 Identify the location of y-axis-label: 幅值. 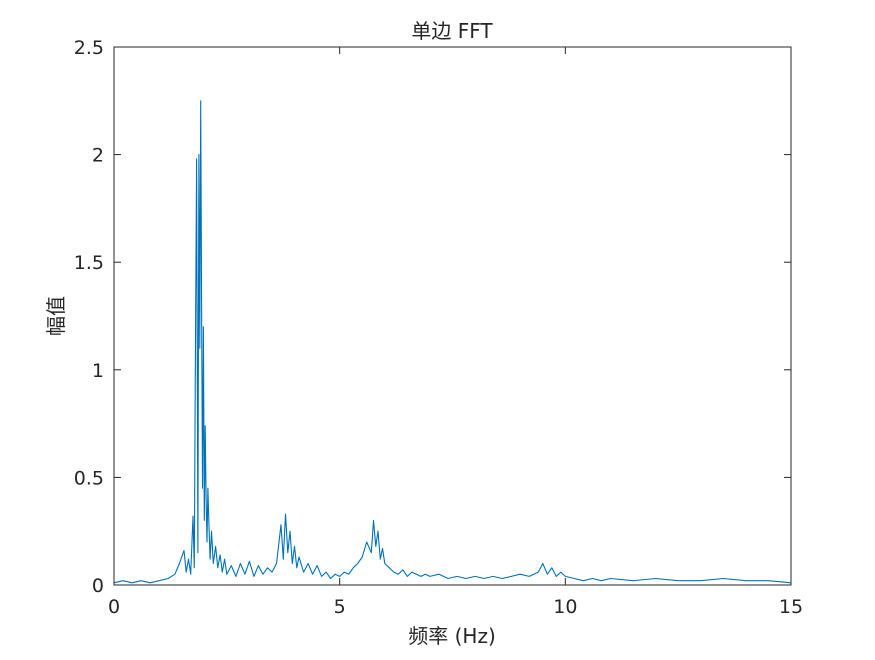
(56, 316).